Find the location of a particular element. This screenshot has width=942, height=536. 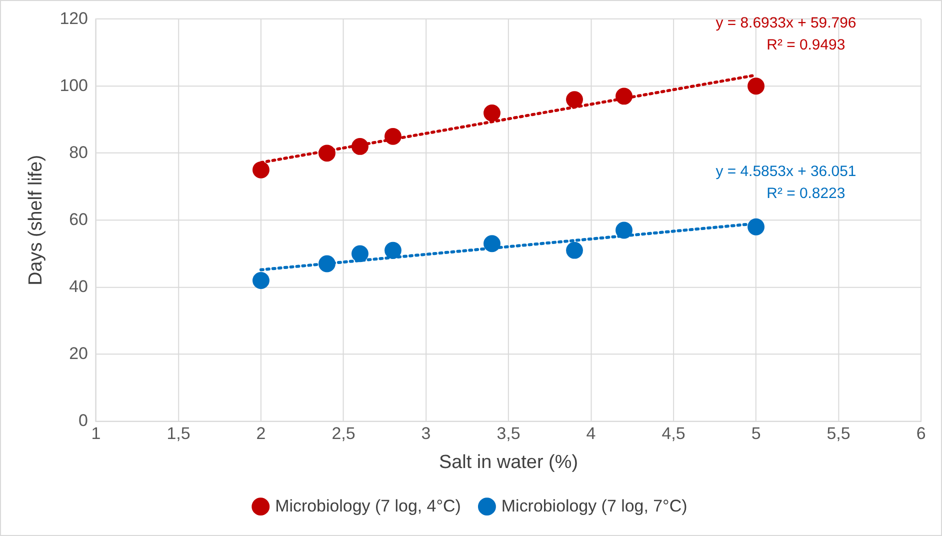

x-tick-label: 5,5 is located at coordinates (838, 434).